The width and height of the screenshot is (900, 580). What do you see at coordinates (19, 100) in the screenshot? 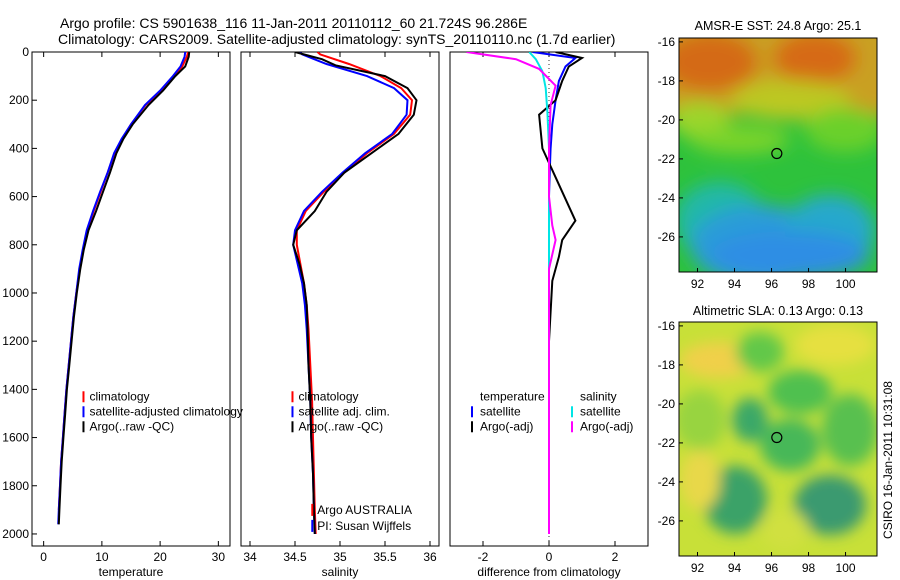
I see `temperature-ytick-label: 200` at bounding box center [19, 100].